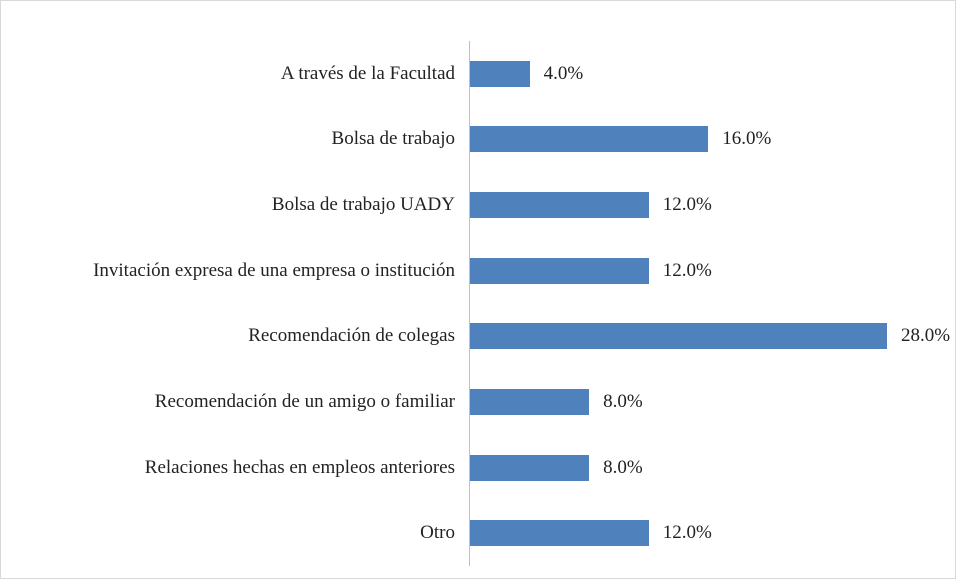 The image size is (956, 579). I want to click on value-label: 16.0%, so click(747, 139).